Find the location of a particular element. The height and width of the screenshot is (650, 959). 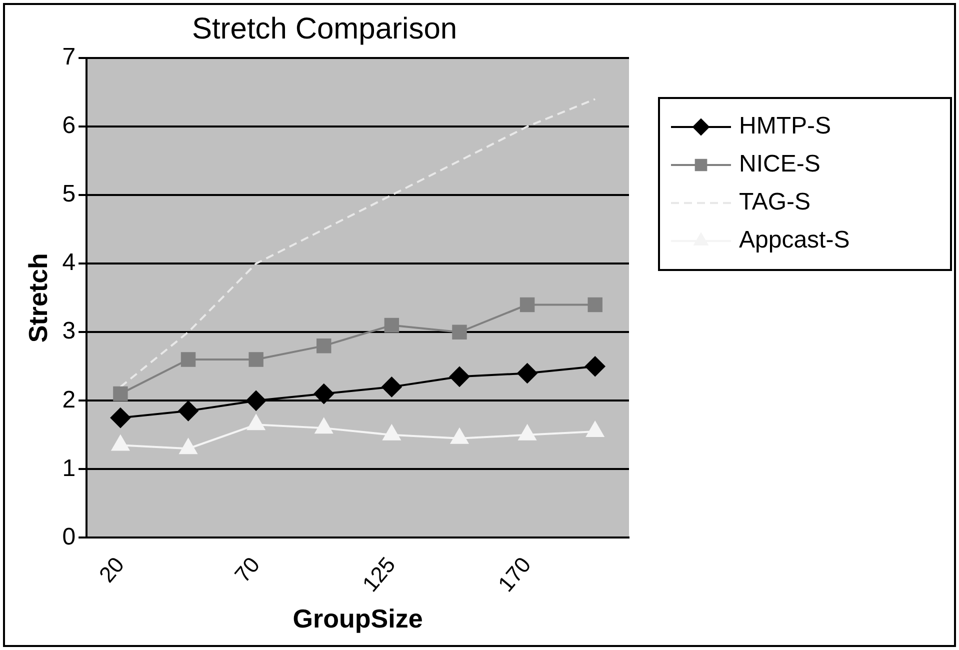

x-tick-label: 170 is located at coordinates (514, 574).